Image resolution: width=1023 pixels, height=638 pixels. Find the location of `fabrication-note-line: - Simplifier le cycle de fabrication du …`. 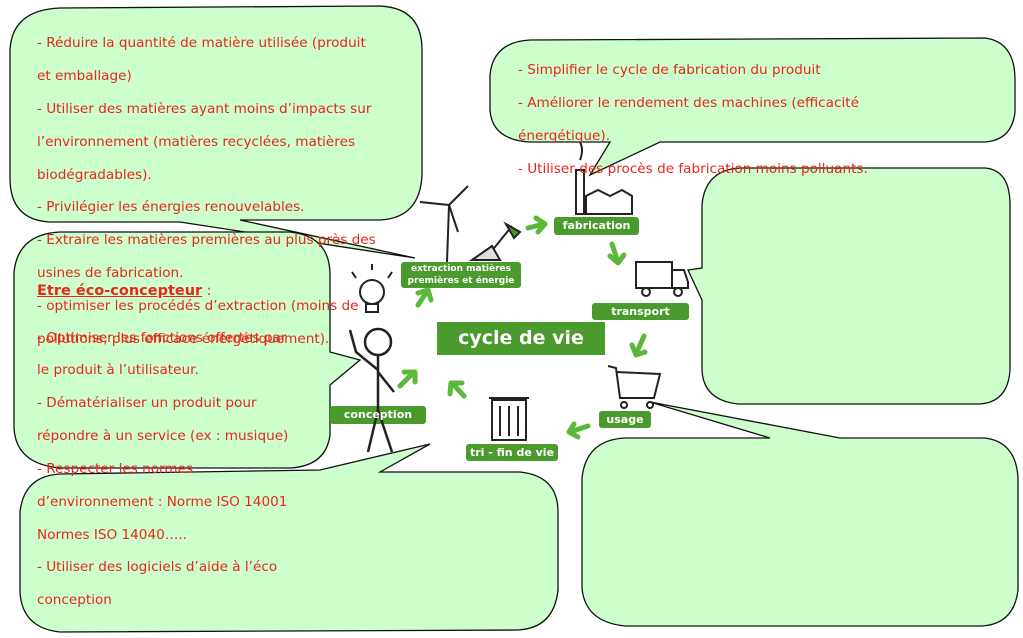

fabrication-note-line: - Simplifier le cycle de fabrication du … is located at coordinates (669, 70).